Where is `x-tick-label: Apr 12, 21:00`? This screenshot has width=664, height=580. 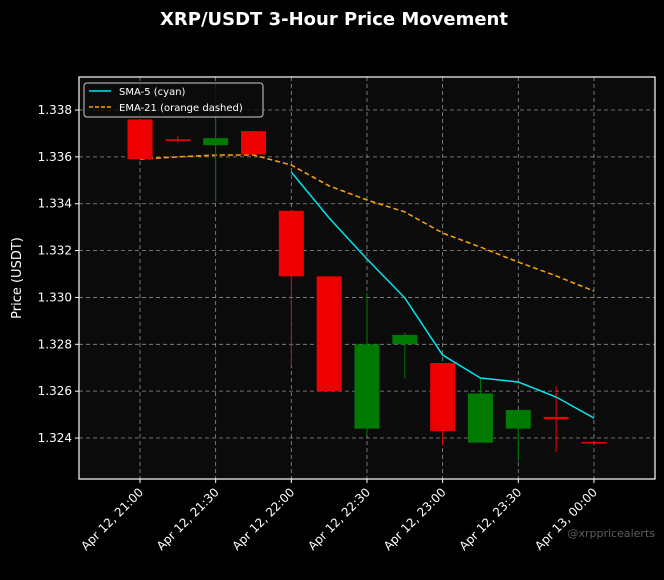
x-tick-label: Apr 12, 21:00 is located at coordinates (112, 519).